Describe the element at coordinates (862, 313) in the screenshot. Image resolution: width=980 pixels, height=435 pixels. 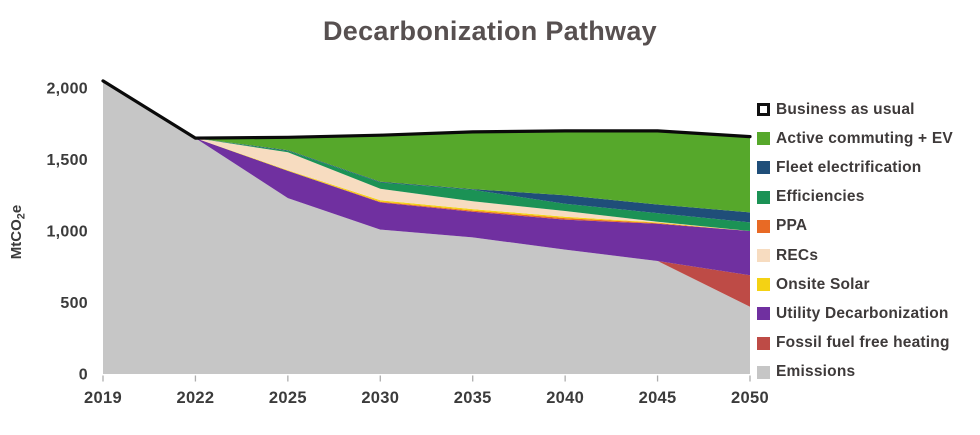
I see `legend-label-utility-decarbonization: Utility Decarbonization` at that location.